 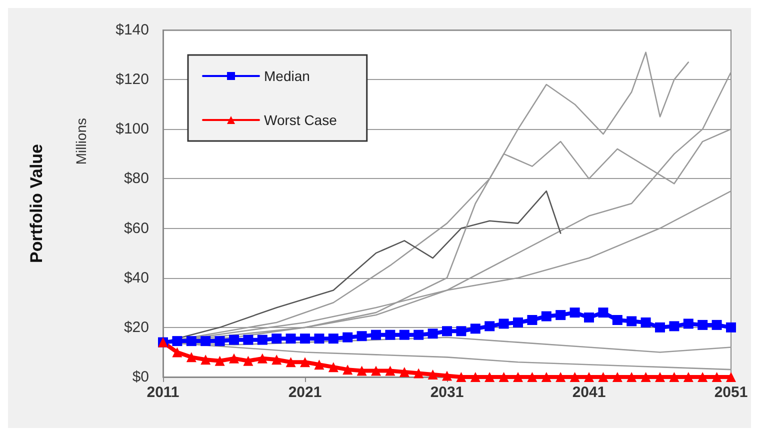 I want to click on x-tick-label: 2021, so click(x=305, y=392).